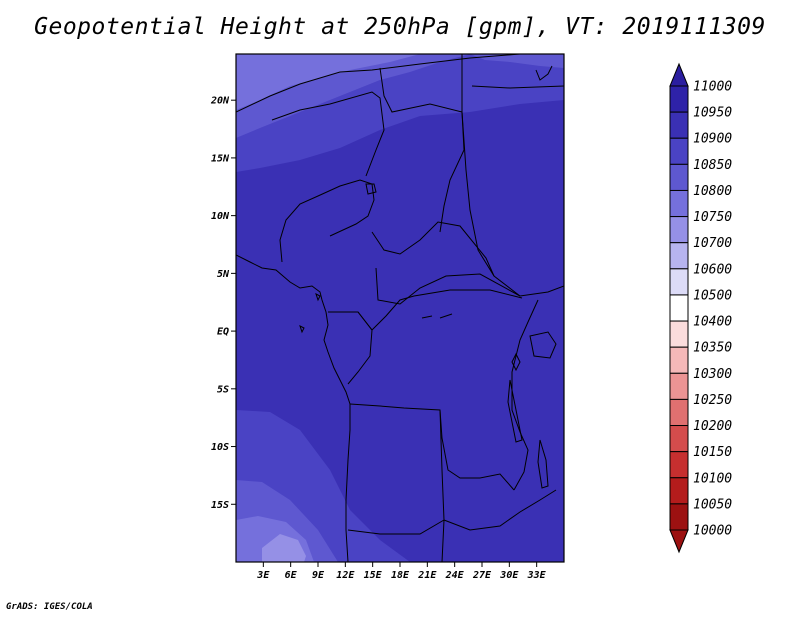 The image size is (800, 618). Describe the element at coordinates (328, 134) in the screenshot. I see `border-mali-niger` at that location.